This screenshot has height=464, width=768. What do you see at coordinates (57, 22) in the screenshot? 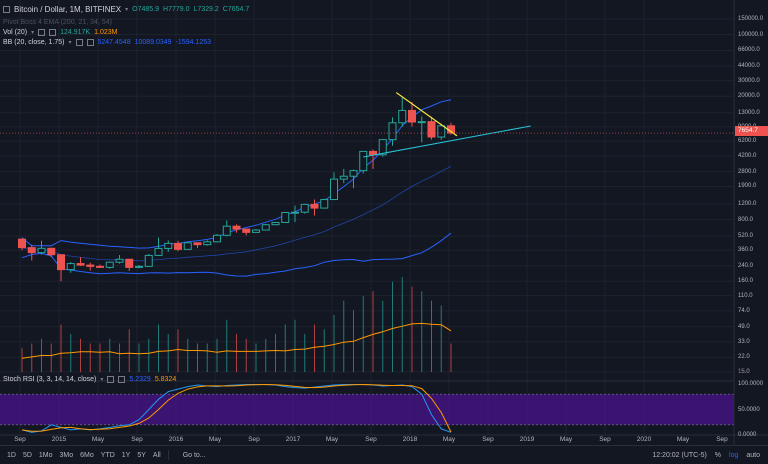
I see `pivot-indicator-label: Pivot Boss 4 EMA (200, 21, 34, 54)` at bounding box center [57, 22].